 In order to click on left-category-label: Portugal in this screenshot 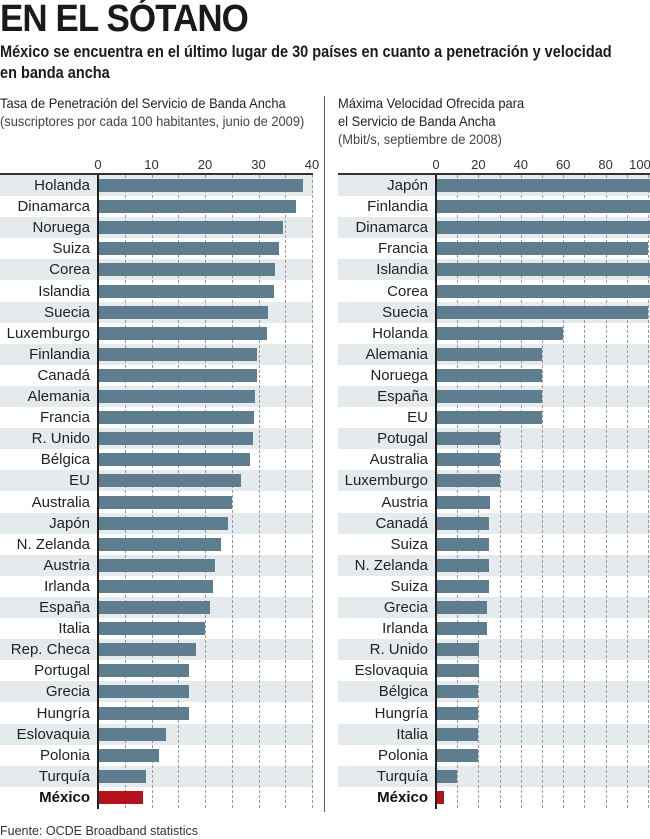, I will do `click(62, 671)`.